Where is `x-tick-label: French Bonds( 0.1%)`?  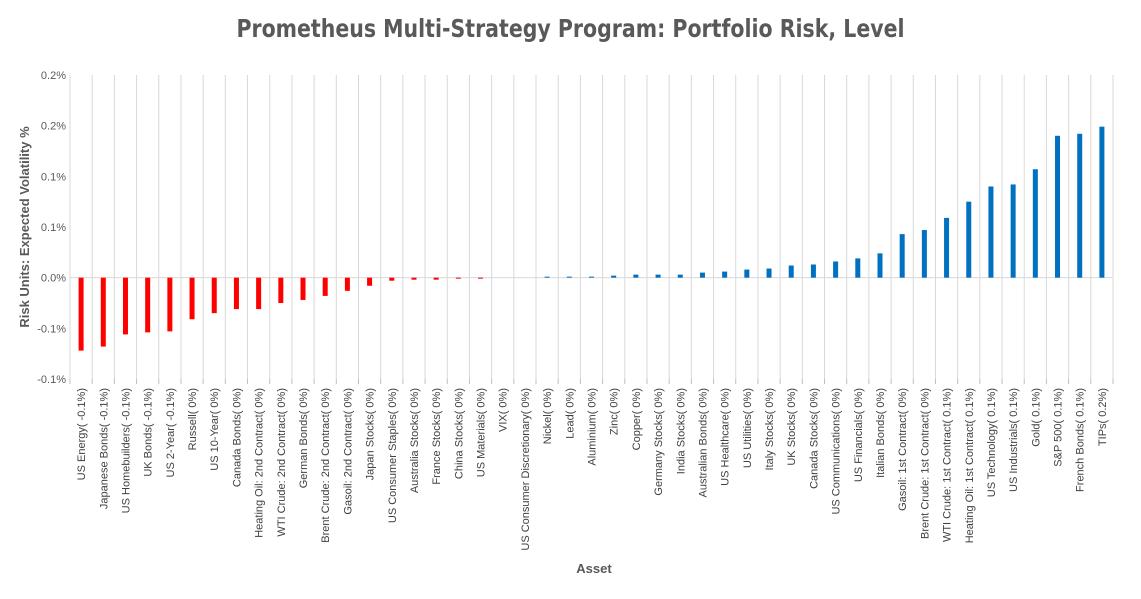 x-tick-label: French Bonds( 0.1%) is located at coordinates (1081, 440).